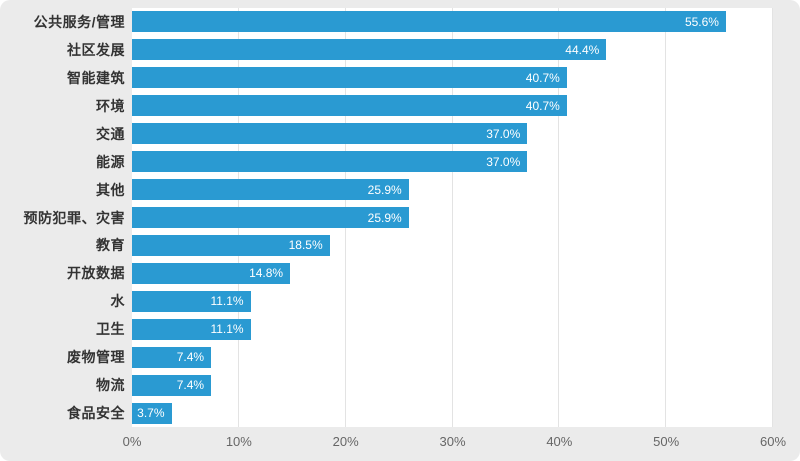 This screenshot has width=800, height=461. What do you see at coordinates (266, 273) in the screenshot?
I see `value-label: 14.8%` at bounding box center [266, 273].